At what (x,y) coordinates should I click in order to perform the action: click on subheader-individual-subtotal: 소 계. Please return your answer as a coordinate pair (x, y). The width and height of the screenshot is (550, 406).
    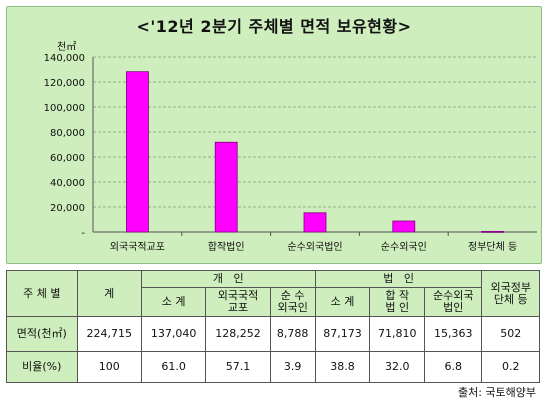
    Looking at the image, I should click on (173, 302).